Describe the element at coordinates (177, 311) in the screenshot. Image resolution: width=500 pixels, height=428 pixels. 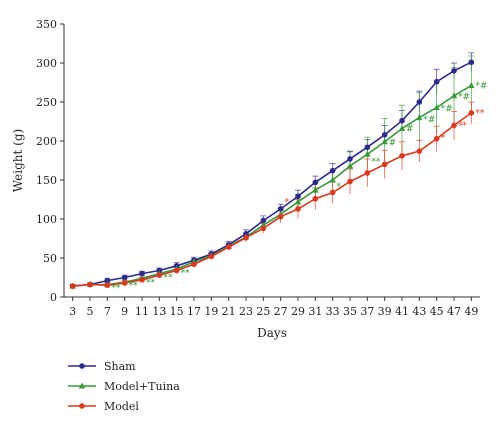
I see `x-tick-label: 15` at that location.